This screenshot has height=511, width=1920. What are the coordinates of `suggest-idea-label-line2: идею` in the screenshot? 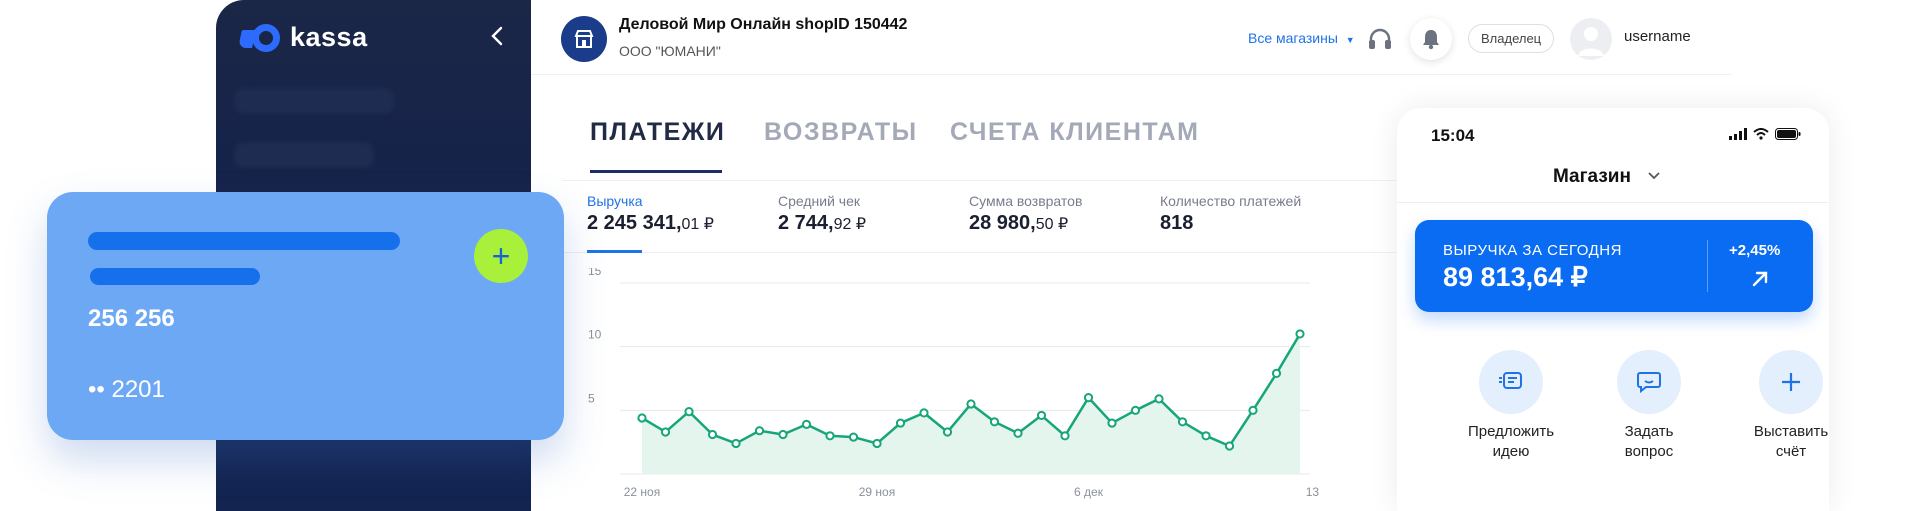 It's located at (1511, 451).